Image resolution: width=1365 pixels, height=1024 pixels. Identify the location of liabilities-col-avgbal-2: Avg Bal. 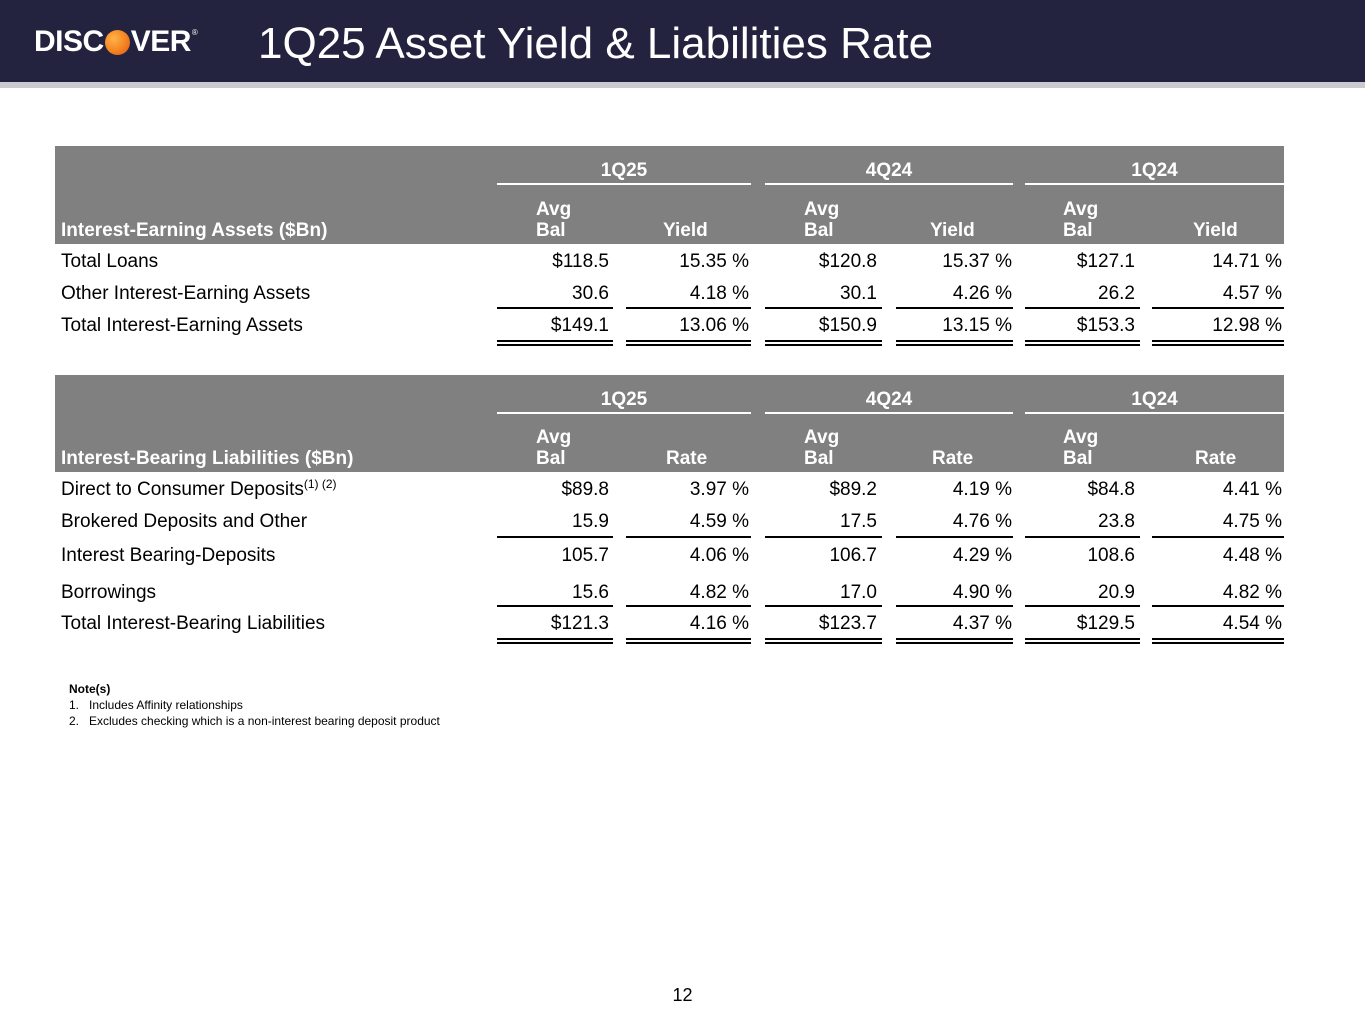
(822, 448).